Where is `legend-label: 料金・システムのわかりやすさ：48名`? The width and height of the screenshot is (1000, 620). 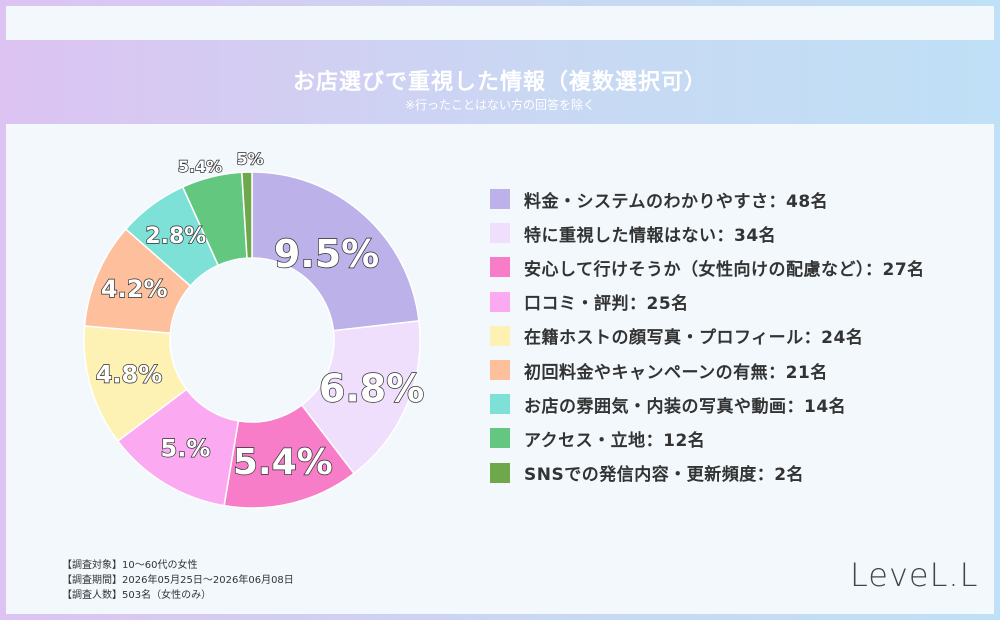 legend-label: 料金・システムのわかりやすさ：48名 is located at coordinates (676, 201).